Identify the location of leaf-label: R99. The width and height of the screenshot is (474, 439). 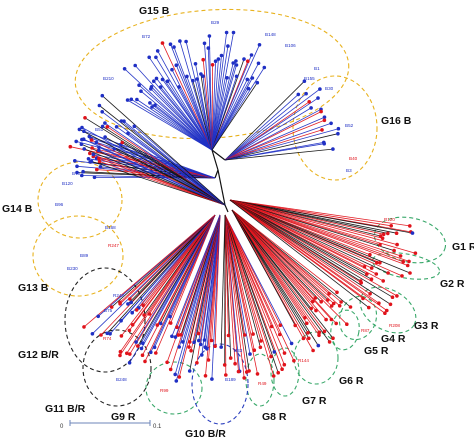
(164, 390).